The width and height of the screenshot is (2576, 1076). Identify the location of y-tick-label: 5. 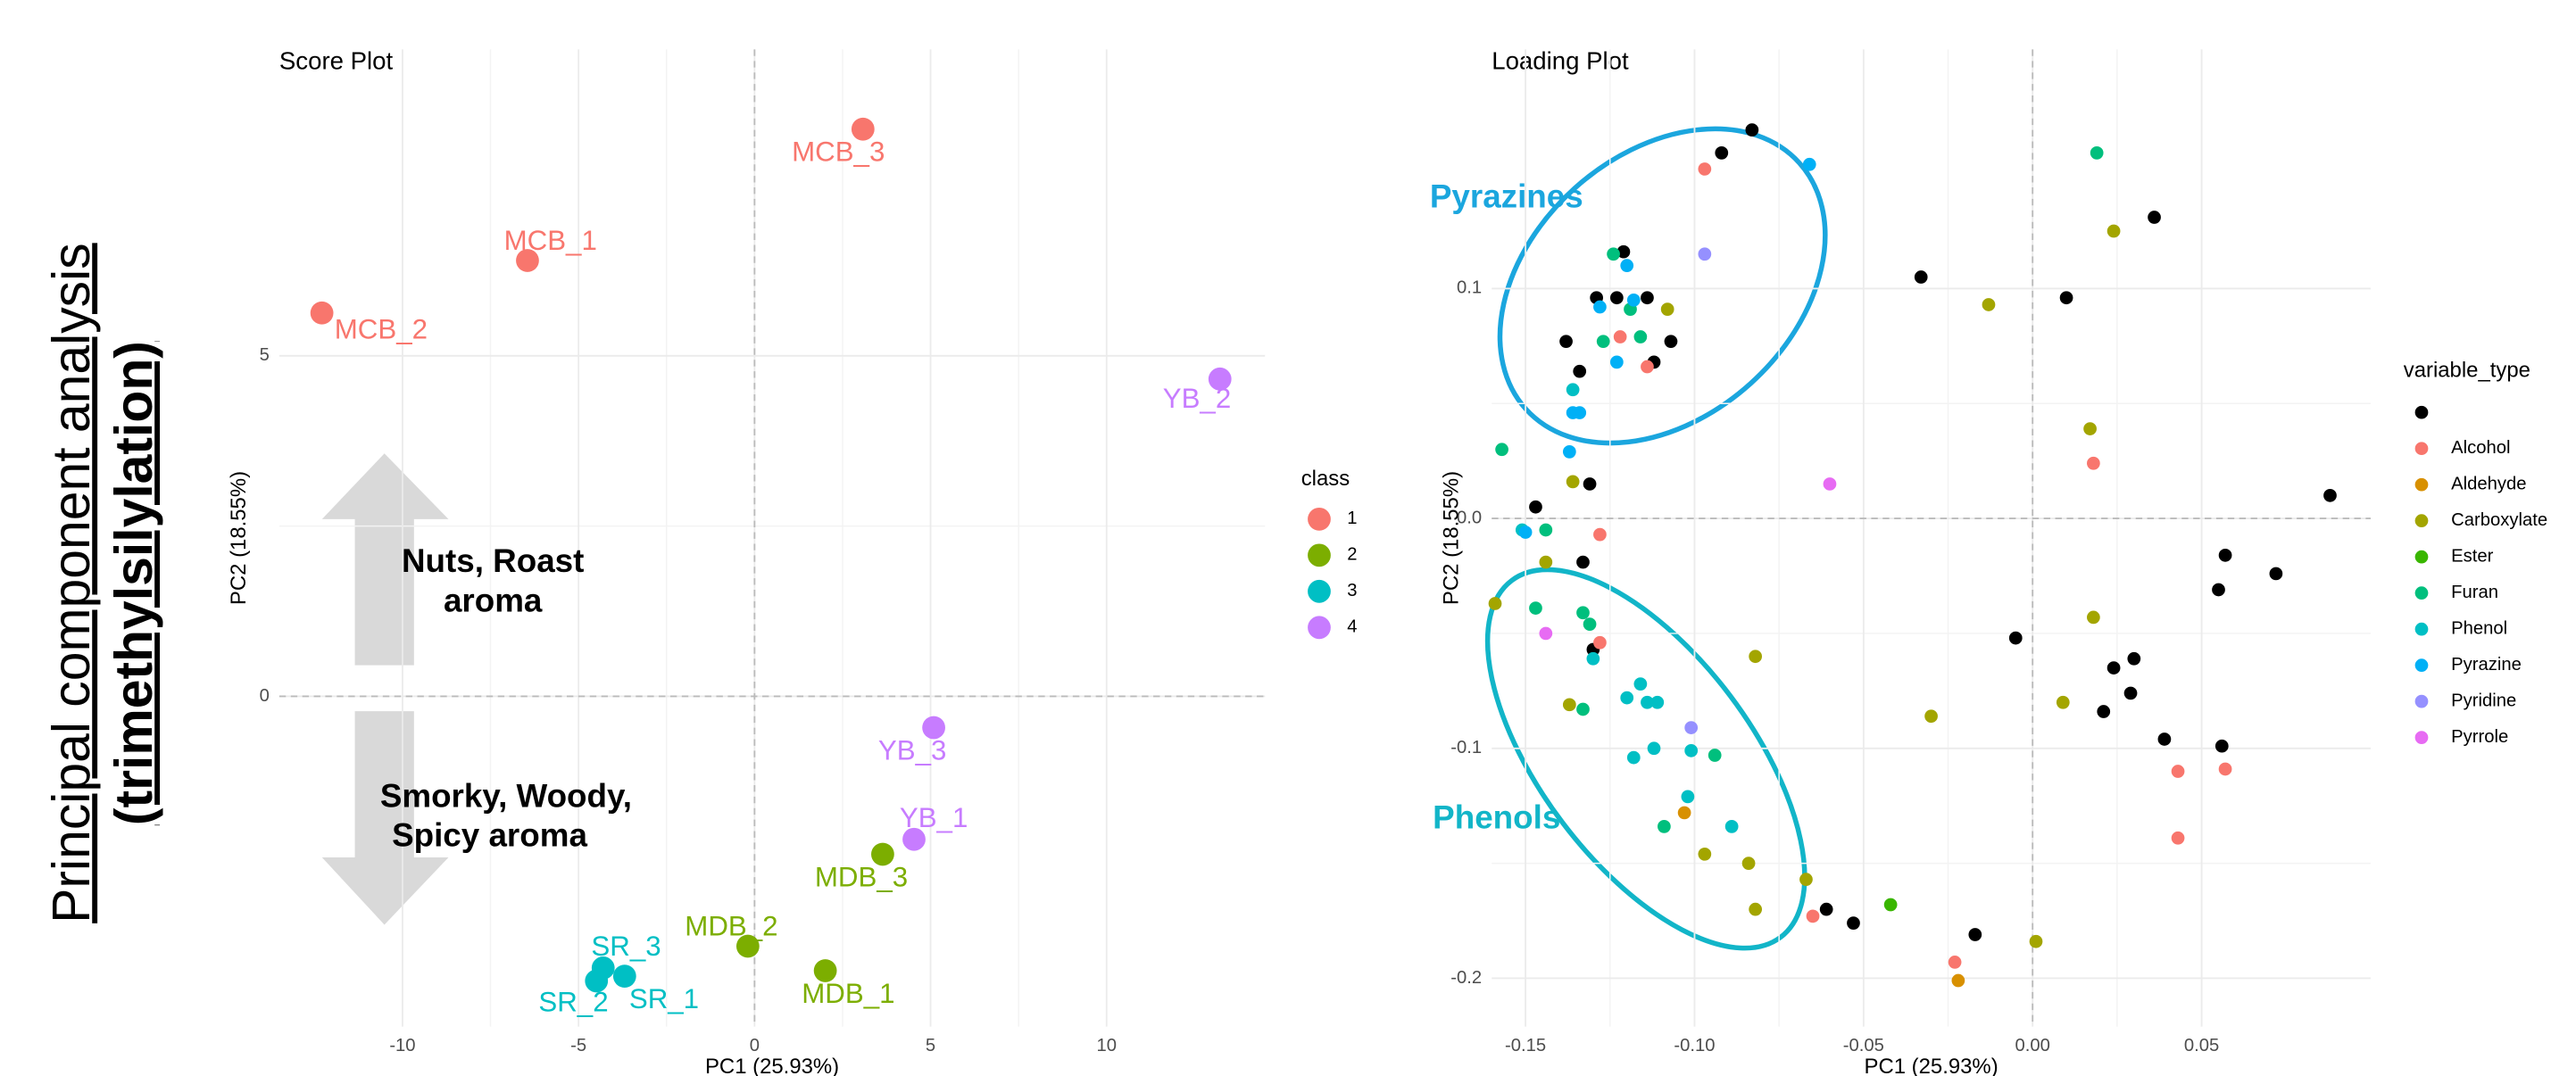
(265, 355).